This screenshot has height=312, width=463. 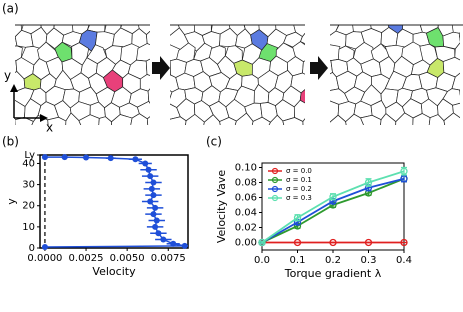 What do you see at coordinates (221, 207) in the screenshot?
I see `y-axis-label: Velocity Vave` at bounding box center [221, 207].